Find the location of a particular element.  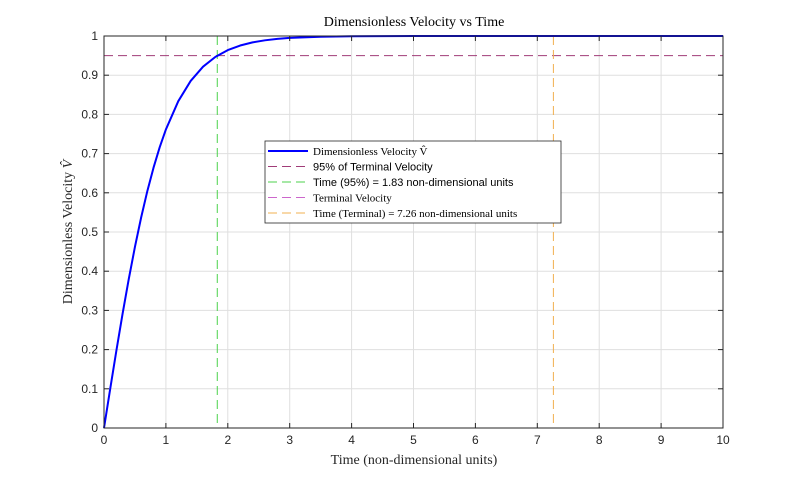

legend-box is located at coordinates (413, 182).